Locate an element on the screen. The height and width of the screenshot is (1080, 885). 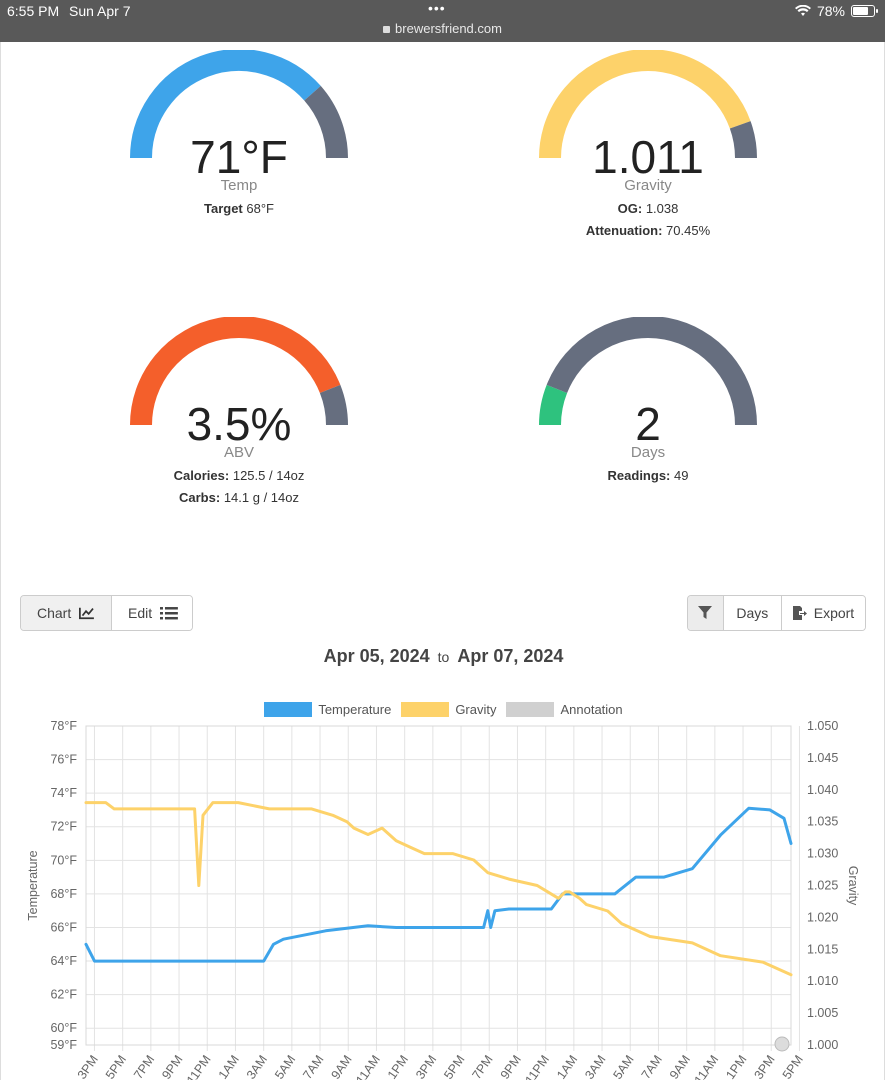
chart-button: Chart is located at coordinates (66, 613).